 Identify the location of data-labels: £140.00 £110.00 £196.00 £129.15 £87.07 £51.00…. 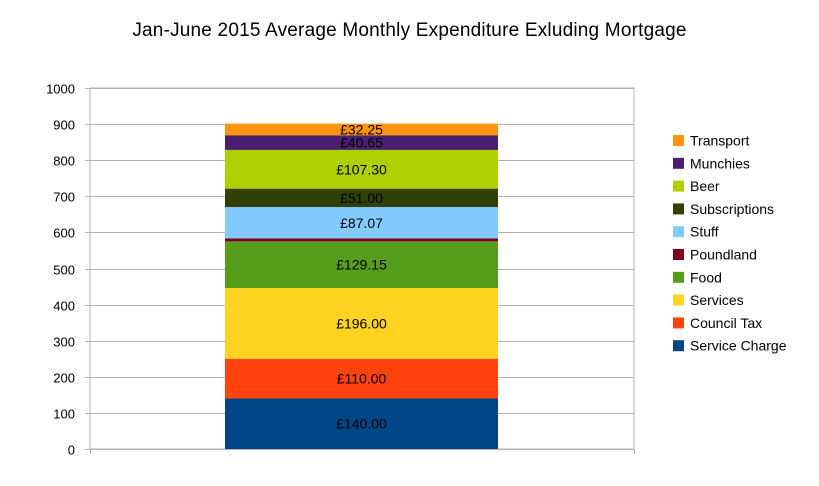
(361, 276).